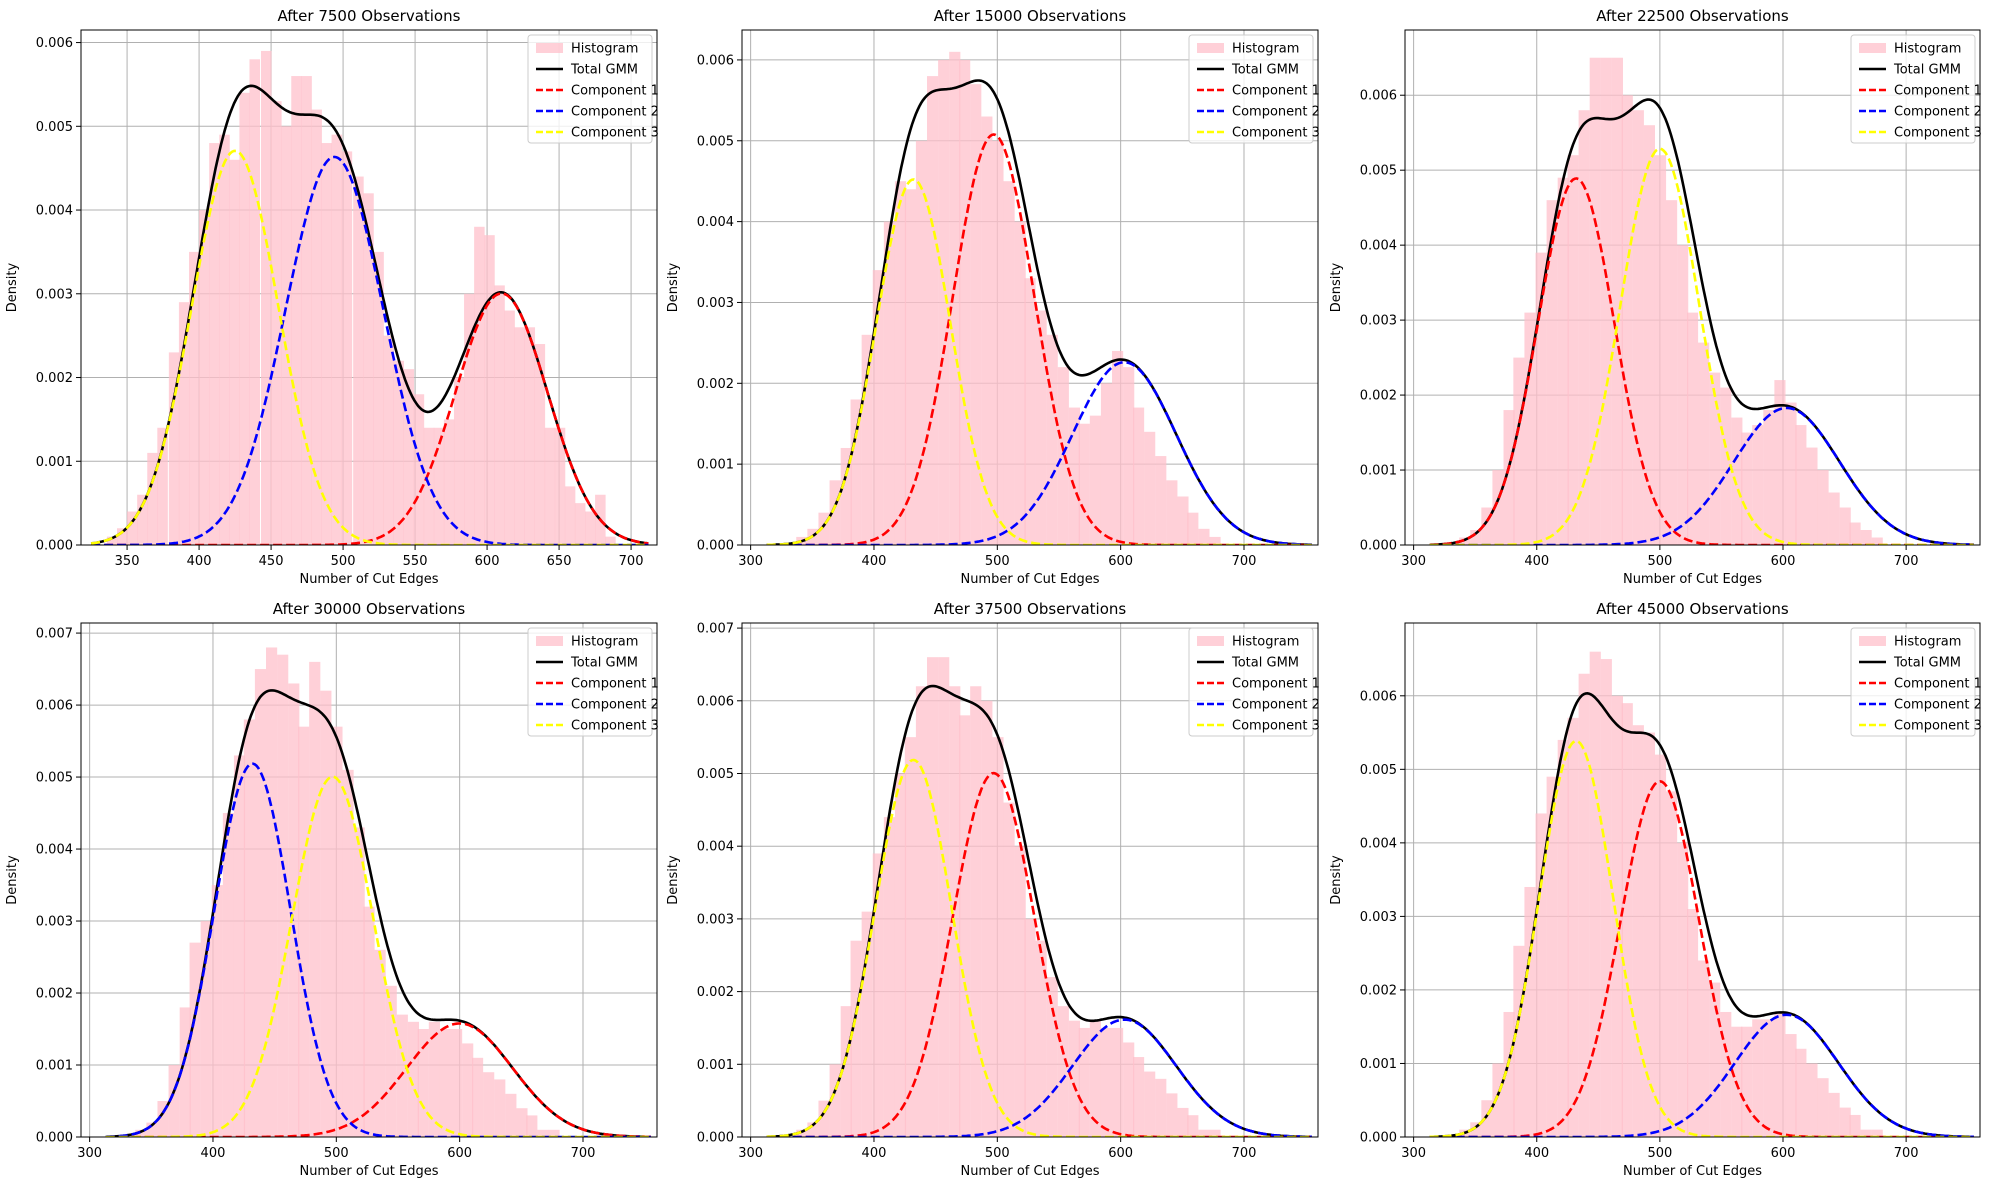 Image resolution: width=1989 pixels, height=1194 pixels. I want to click on legend-swatch-histogram, so click(549, 641).